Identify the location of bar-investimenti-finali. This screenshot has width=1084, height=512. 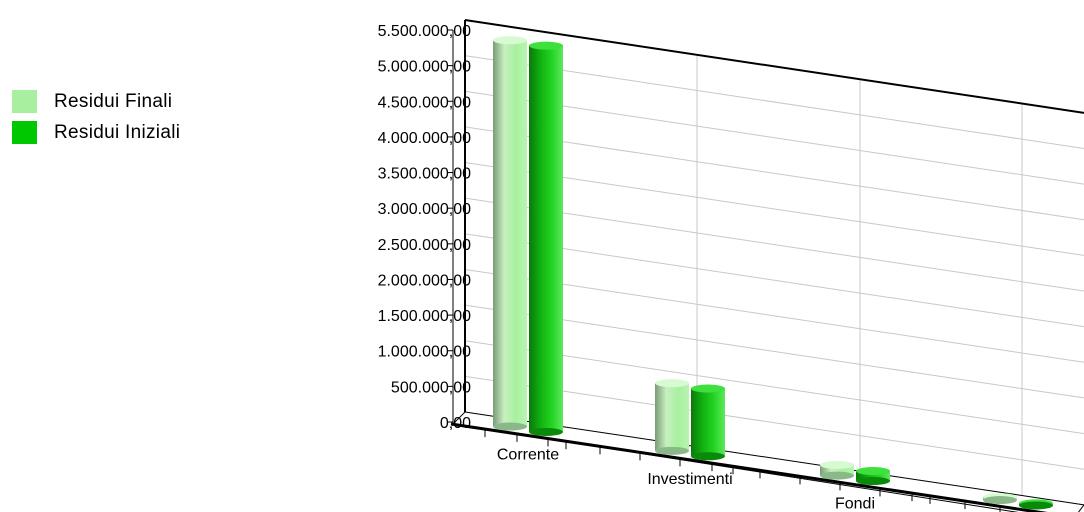
(672, 417).